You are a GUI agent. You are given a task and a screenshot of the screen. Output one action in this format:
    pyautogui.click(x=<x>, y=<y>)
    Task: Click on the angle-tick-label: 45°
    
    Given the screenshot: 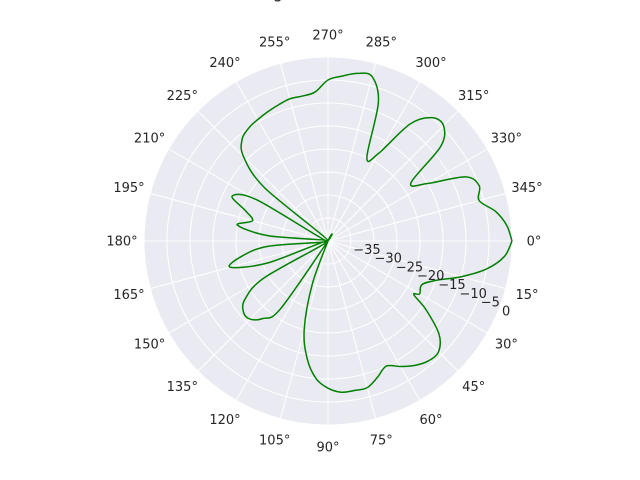 What is the action you would take?
    pyautogui.click(x=473, y=387)
    